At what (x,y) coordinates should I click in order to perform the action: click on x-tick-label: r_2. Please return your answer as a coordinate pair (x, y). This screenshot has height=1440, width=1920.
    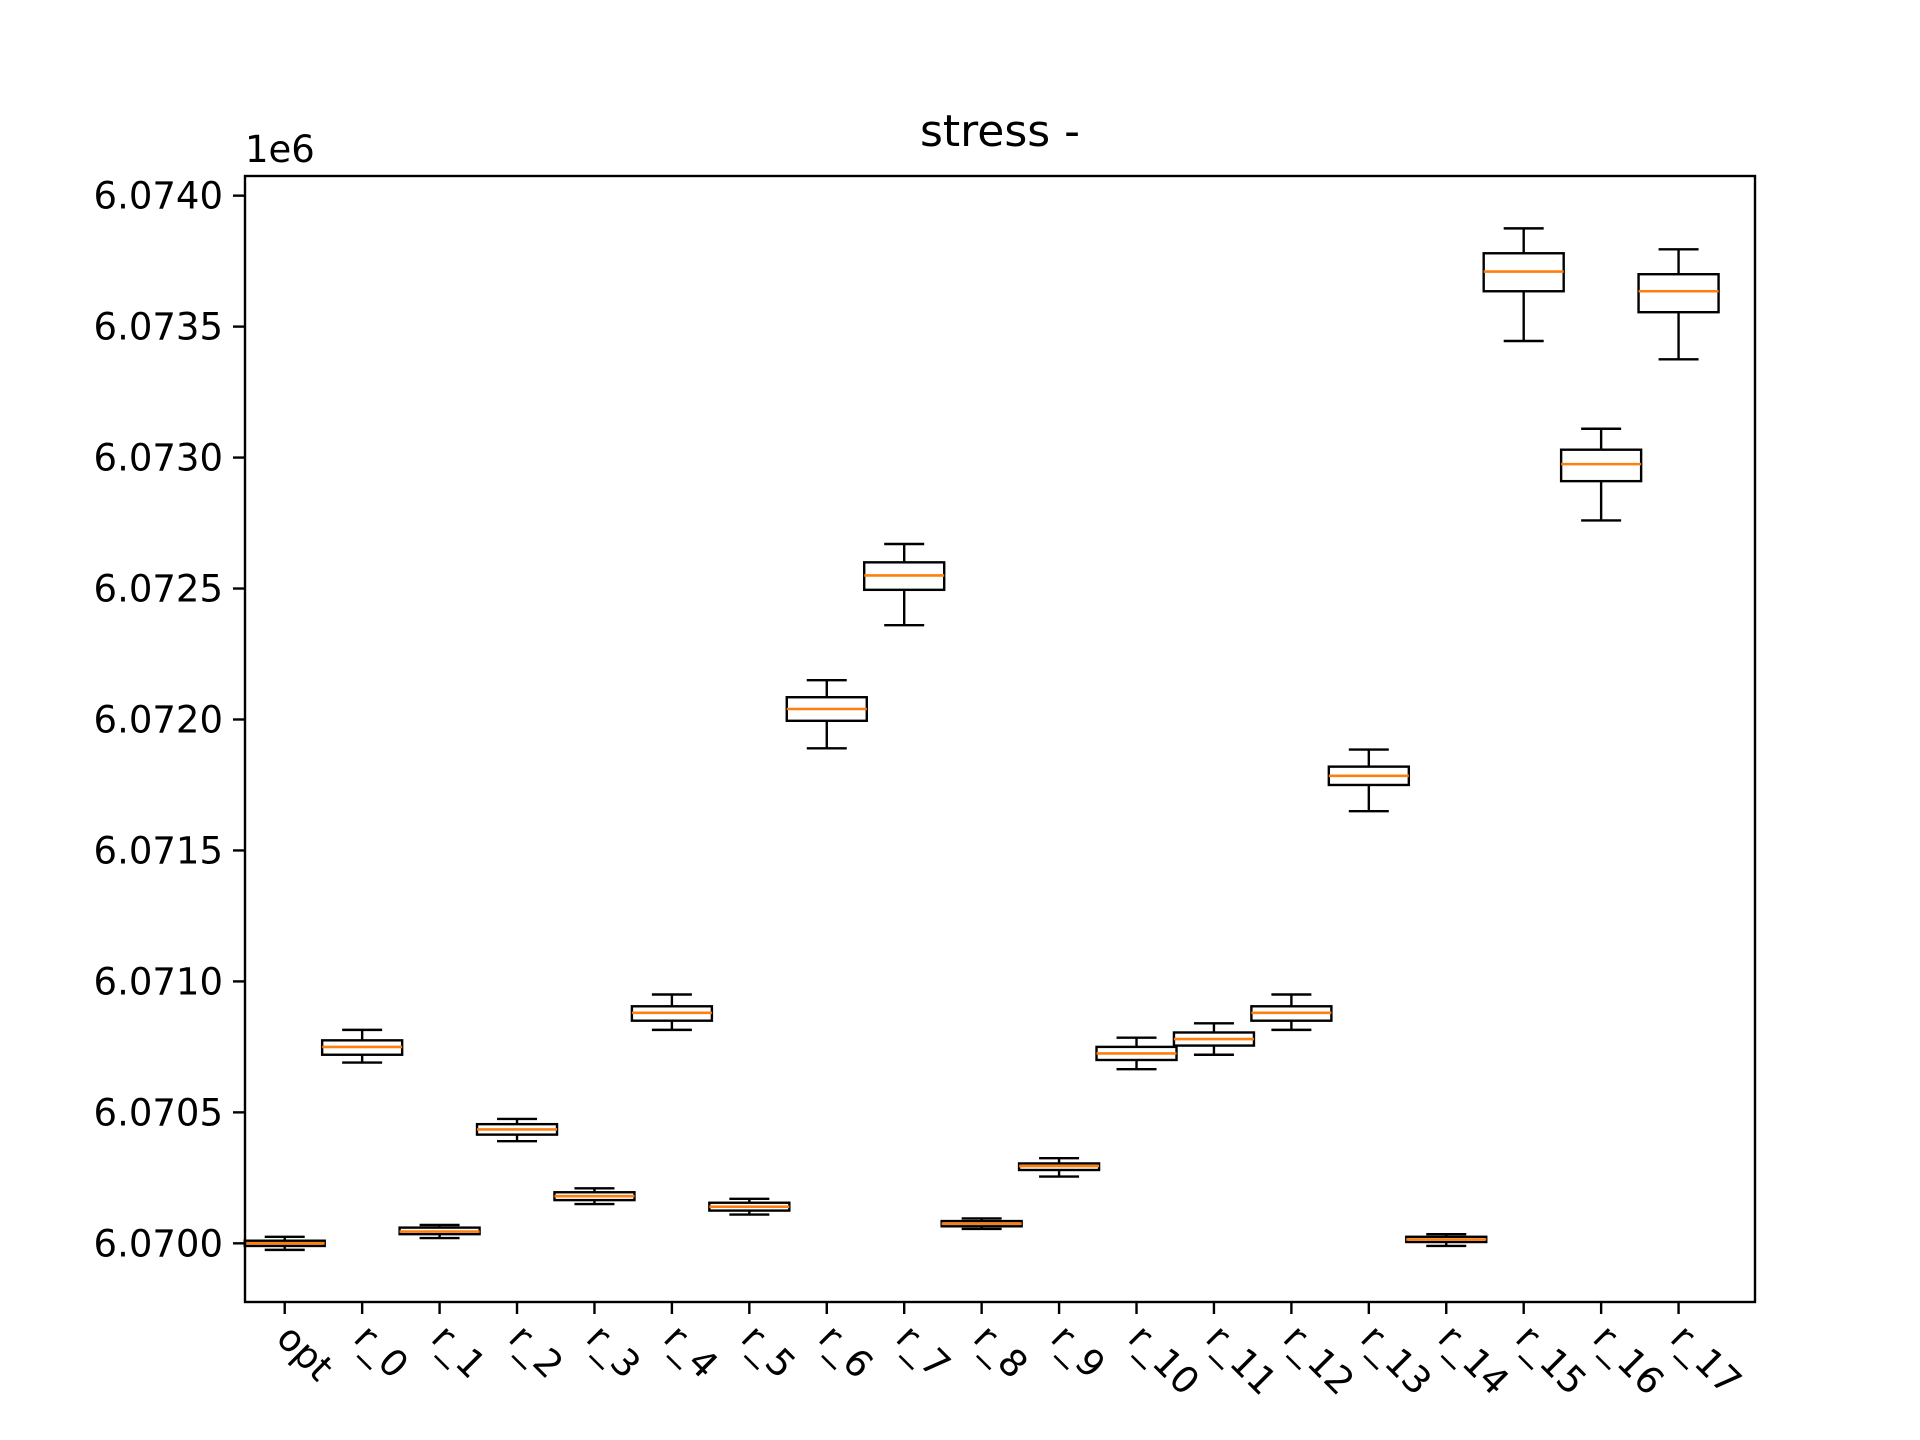
    Looking at the image, I should click on (536, 1351).